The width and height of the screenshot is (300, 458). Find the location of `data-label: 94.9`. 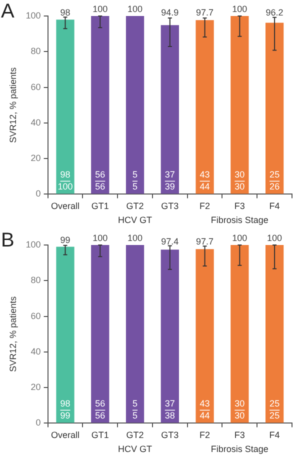

data-label: 94.9 is located at coordinates (170, 13).